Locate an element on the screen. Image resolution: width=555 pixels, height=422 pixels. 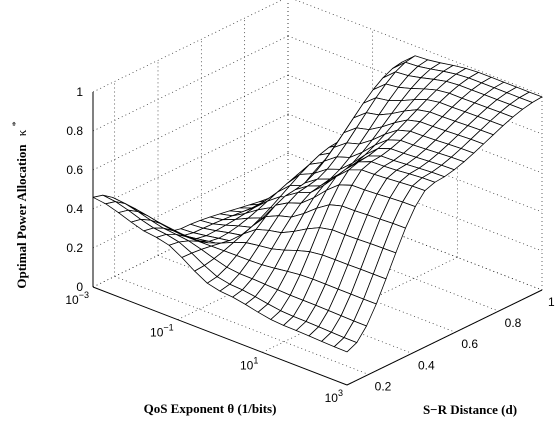
y-axis-line is located at coordinates (444, 337).